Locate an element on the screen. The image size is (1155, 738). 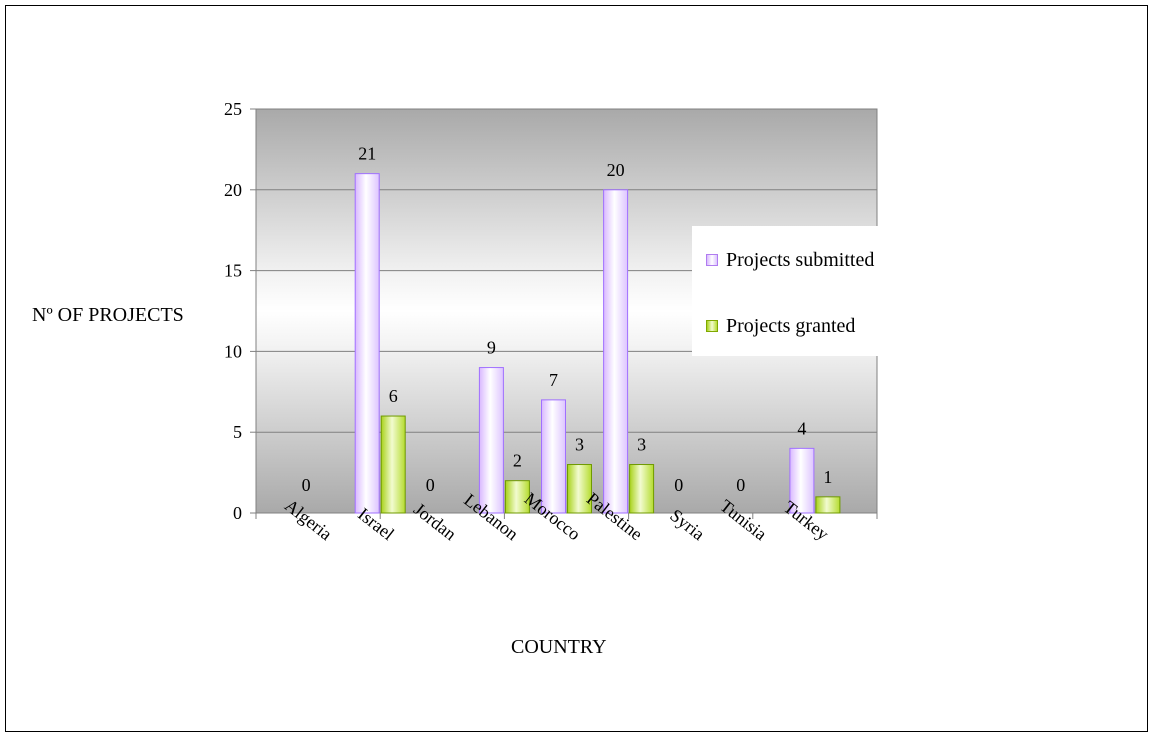
data-label: 1 is located at coordinates (827, 477).